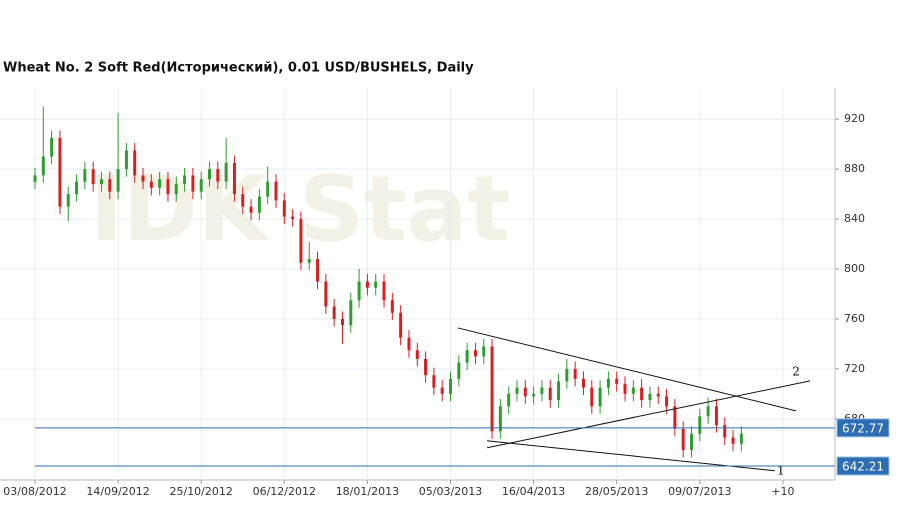 This screenshot has width=909, height=509. Describe the element at coordinates (533, 491) in the screenshot. I see `x-tick-label: 16/04/2013` at that location.